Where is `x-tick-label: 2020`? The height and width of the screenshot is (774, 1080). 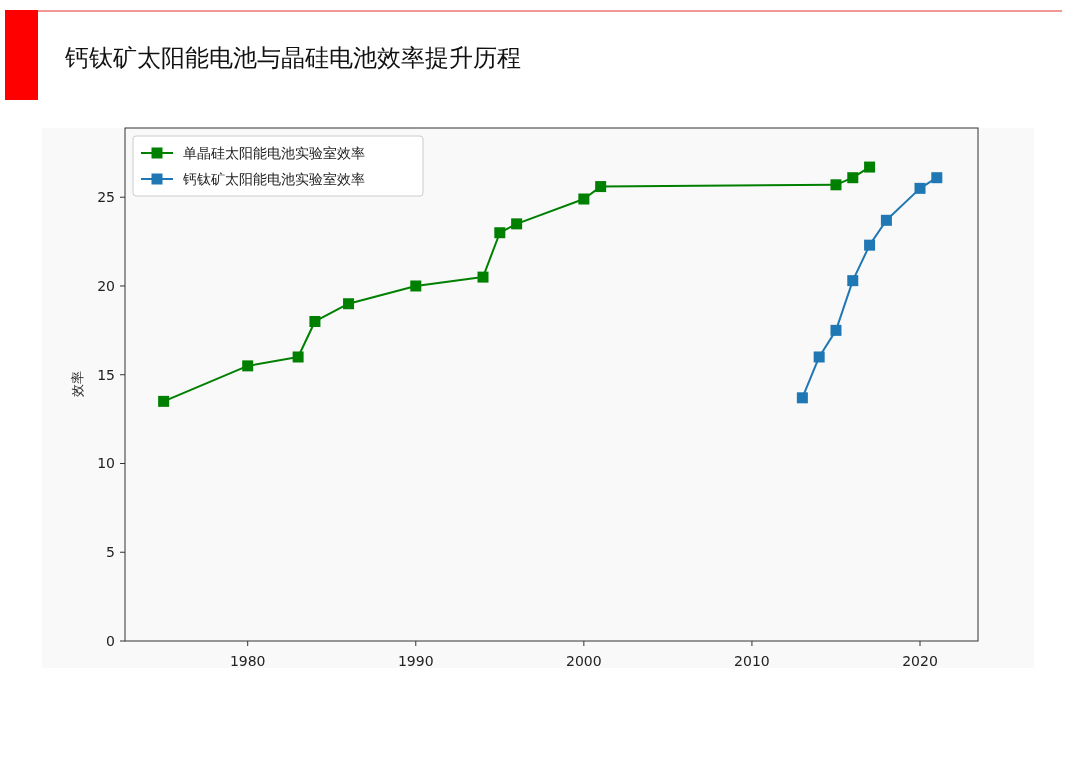
x-tick-label: 2020 is located at coordinates (920, 661).